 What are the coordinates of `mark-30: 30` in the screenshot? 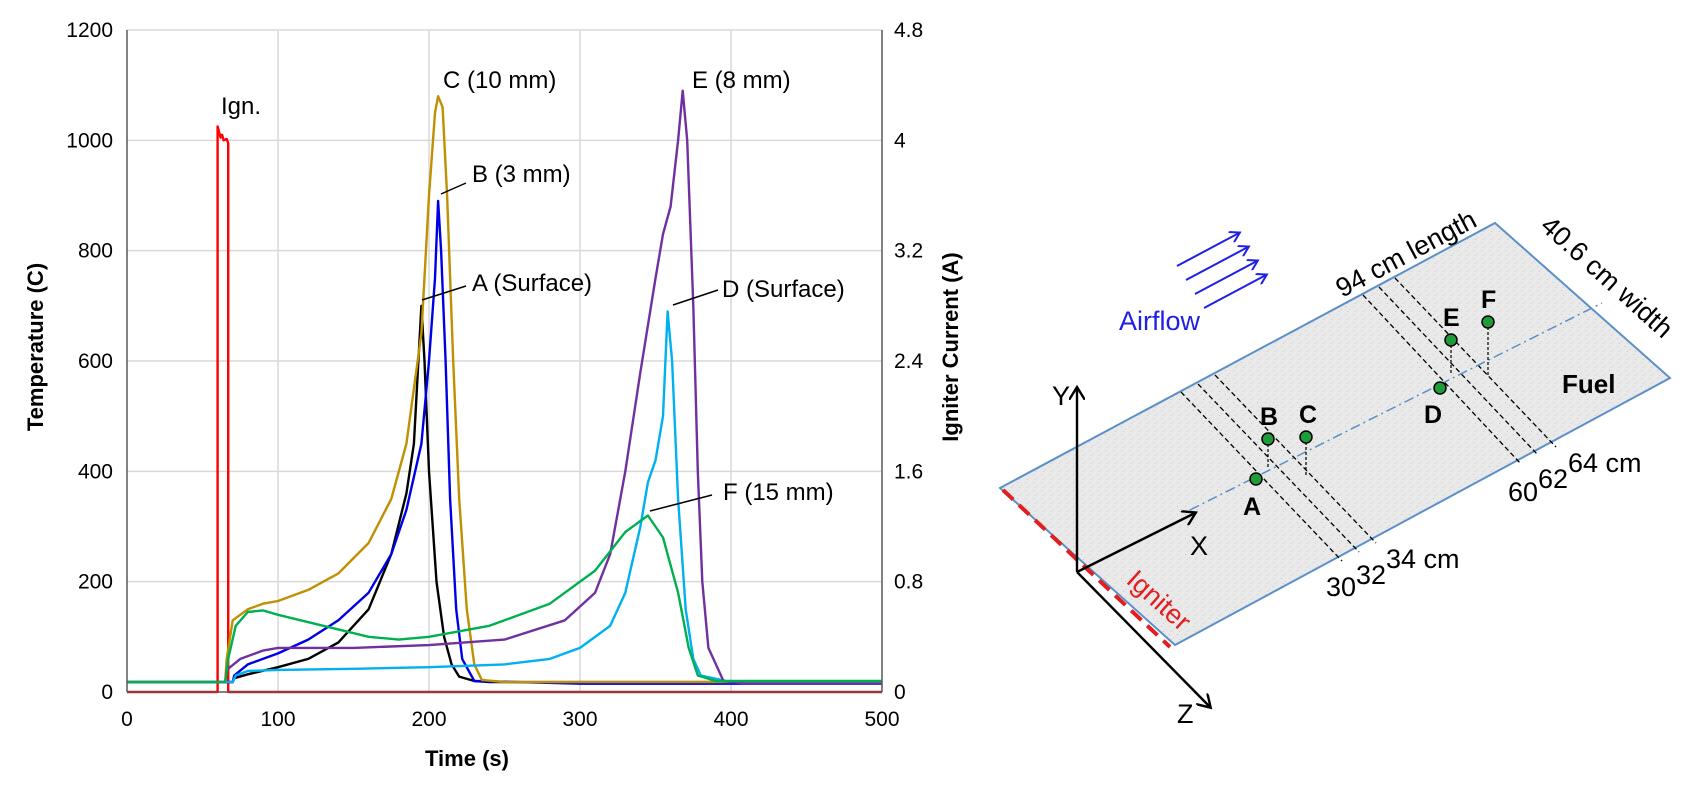 It's located at (1341, 587).